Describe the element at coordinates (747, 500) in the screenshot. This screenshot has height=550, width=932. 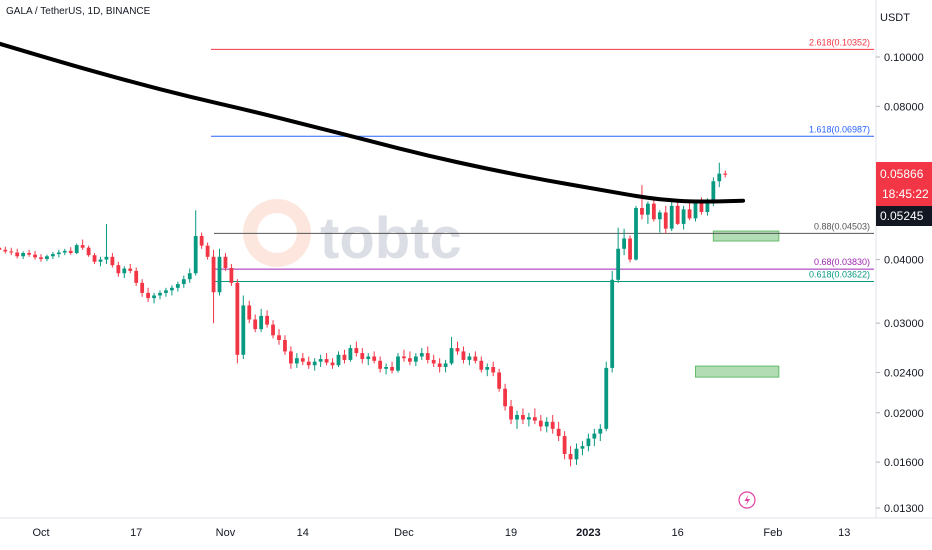
I see `lightning-icon` at that location.